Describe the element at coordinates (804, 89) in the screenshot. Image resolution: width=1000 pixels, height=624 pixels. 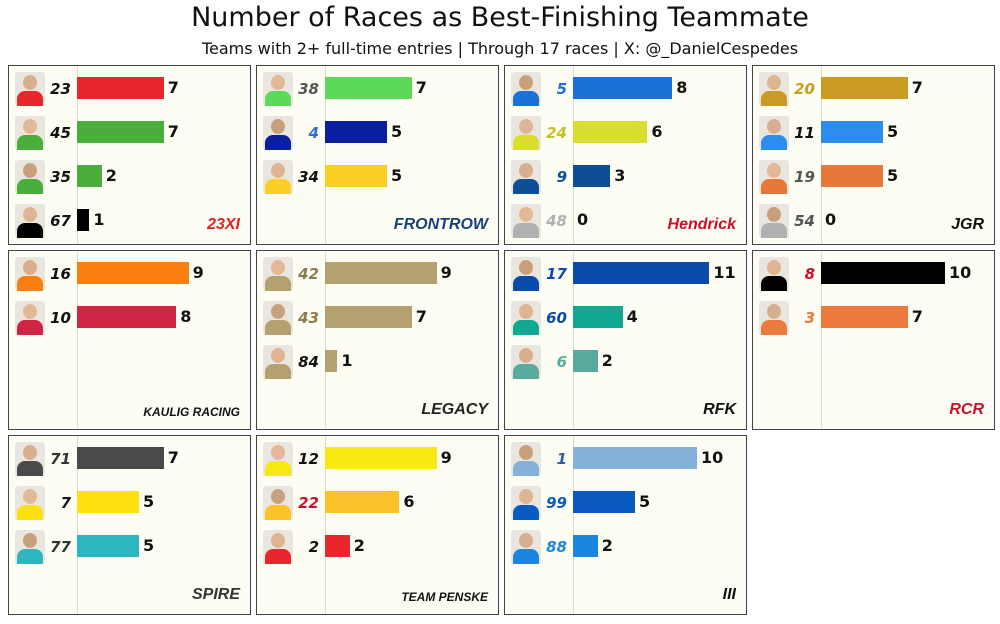
I see `car-number: 20` at that location.